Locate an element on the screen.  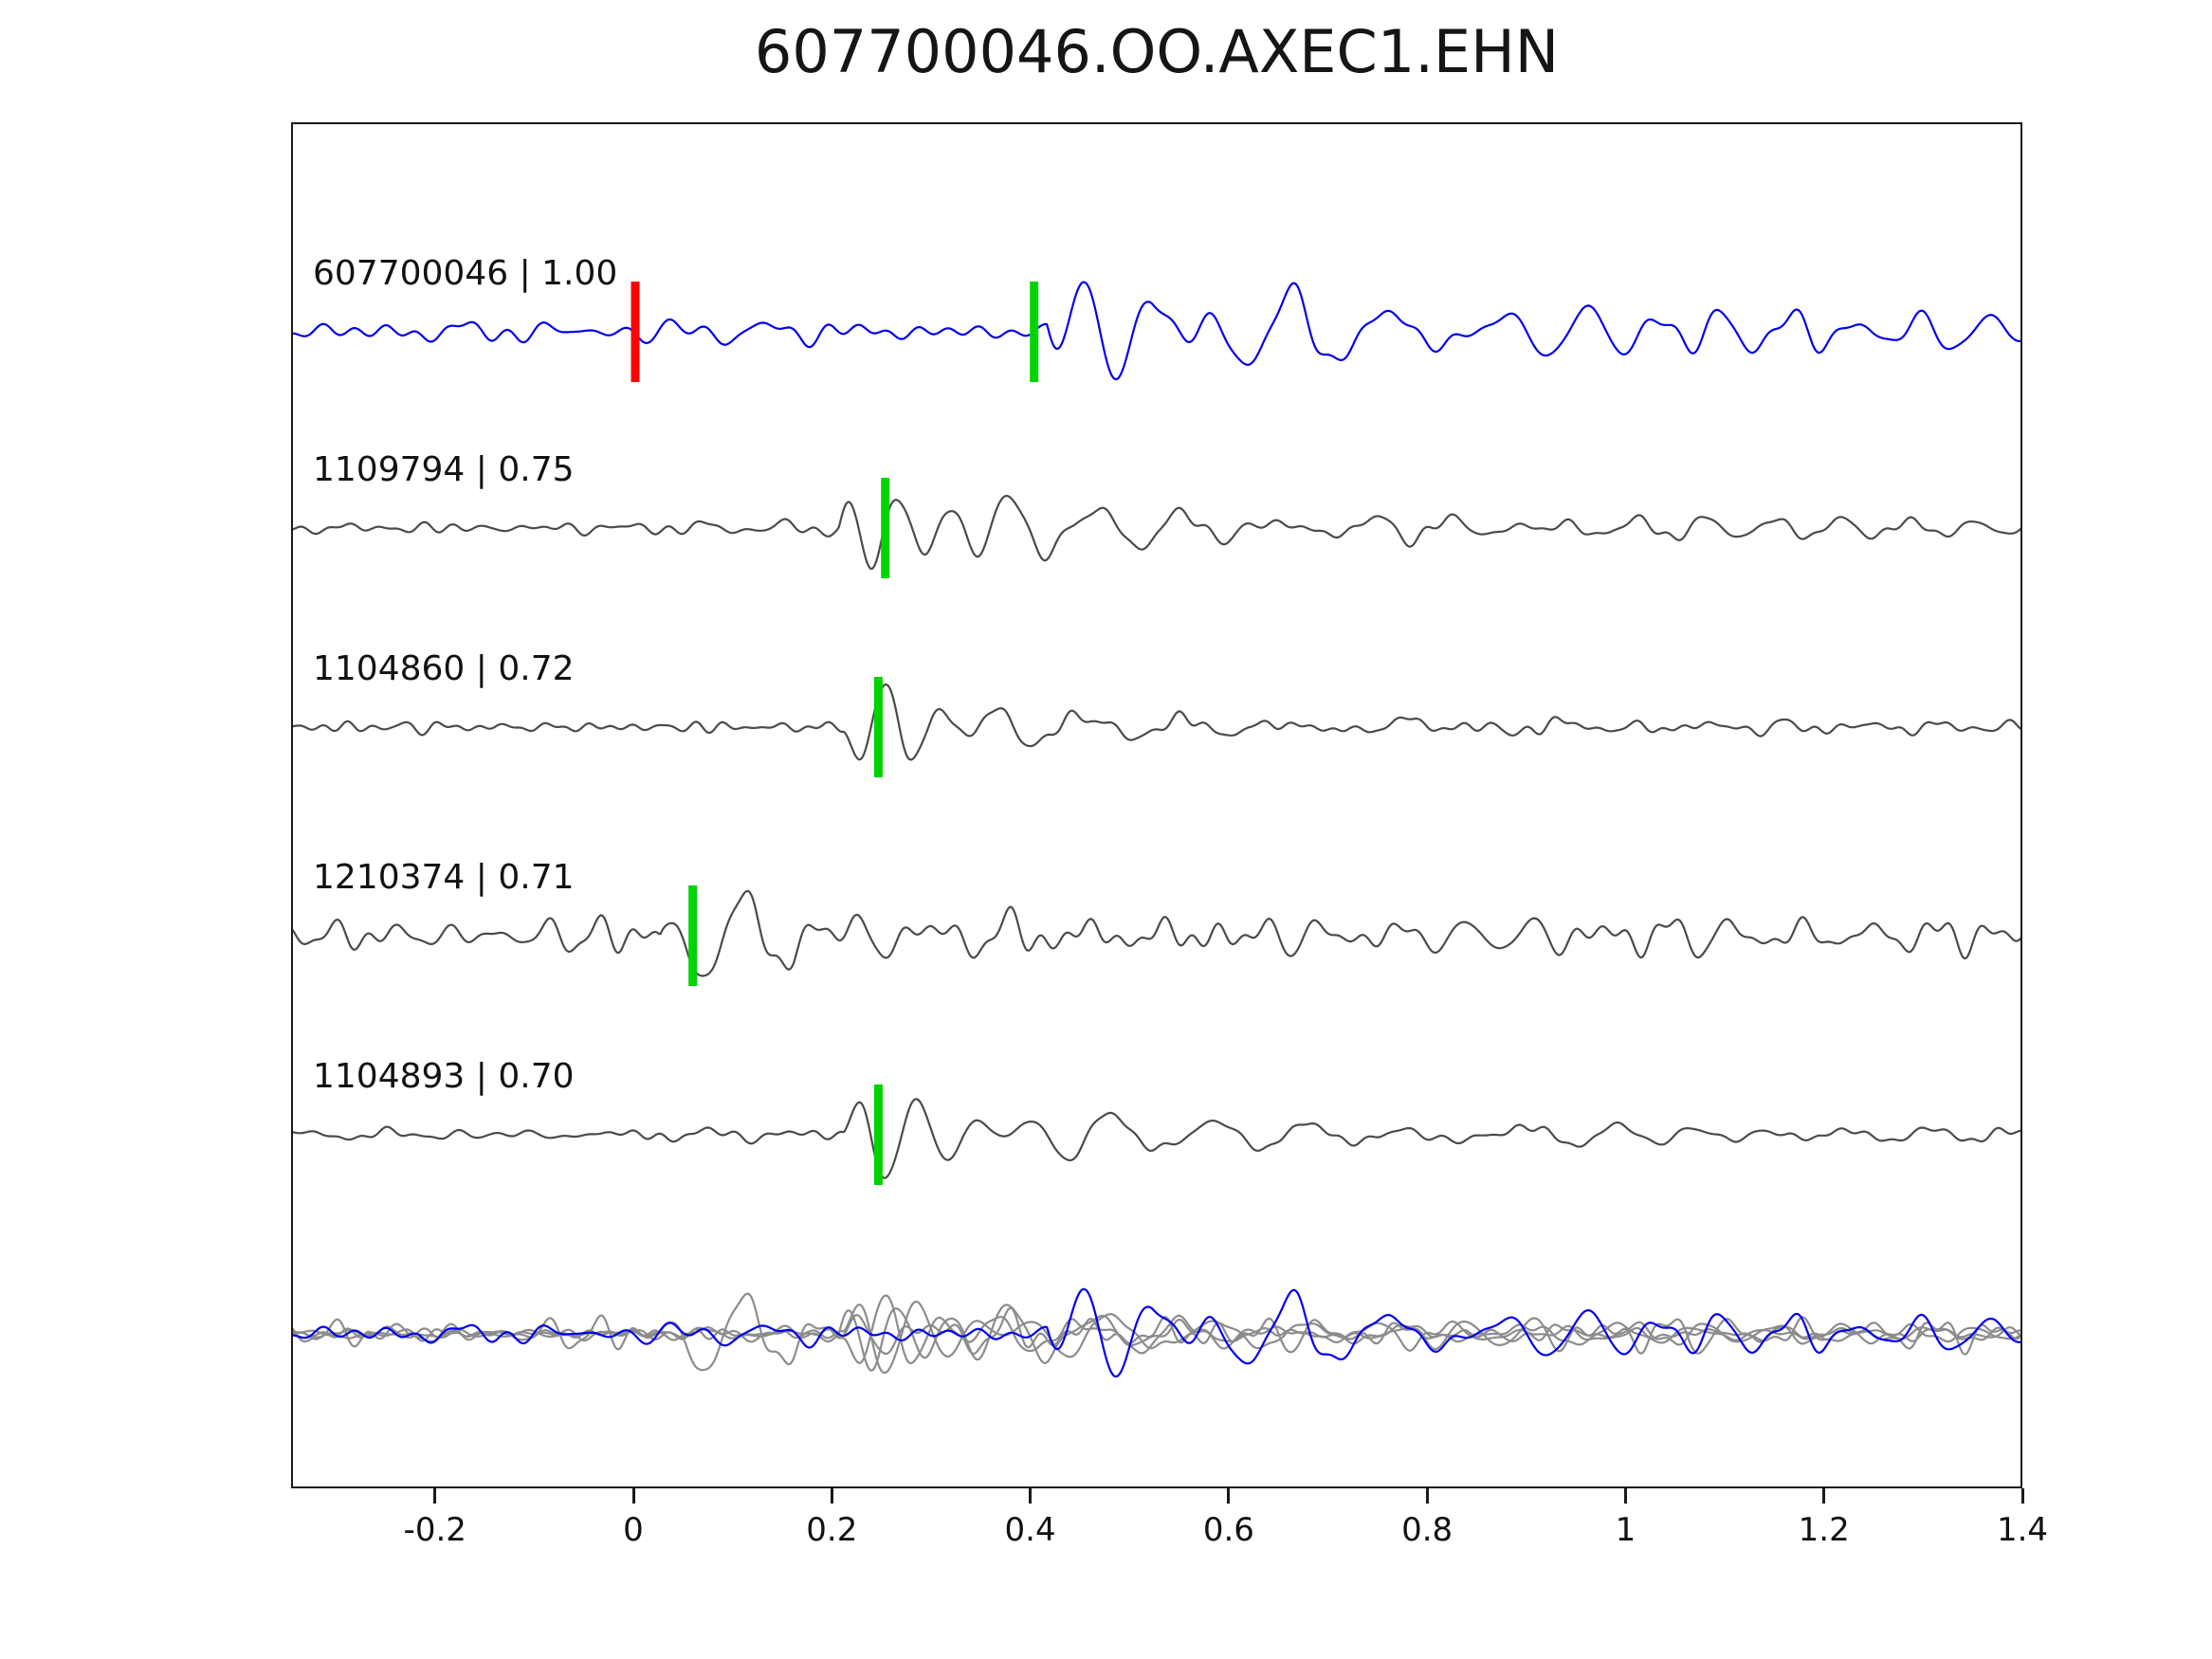
trace-label-match-3: 1210374 | 0.71 is located at coordinates (444, 877).